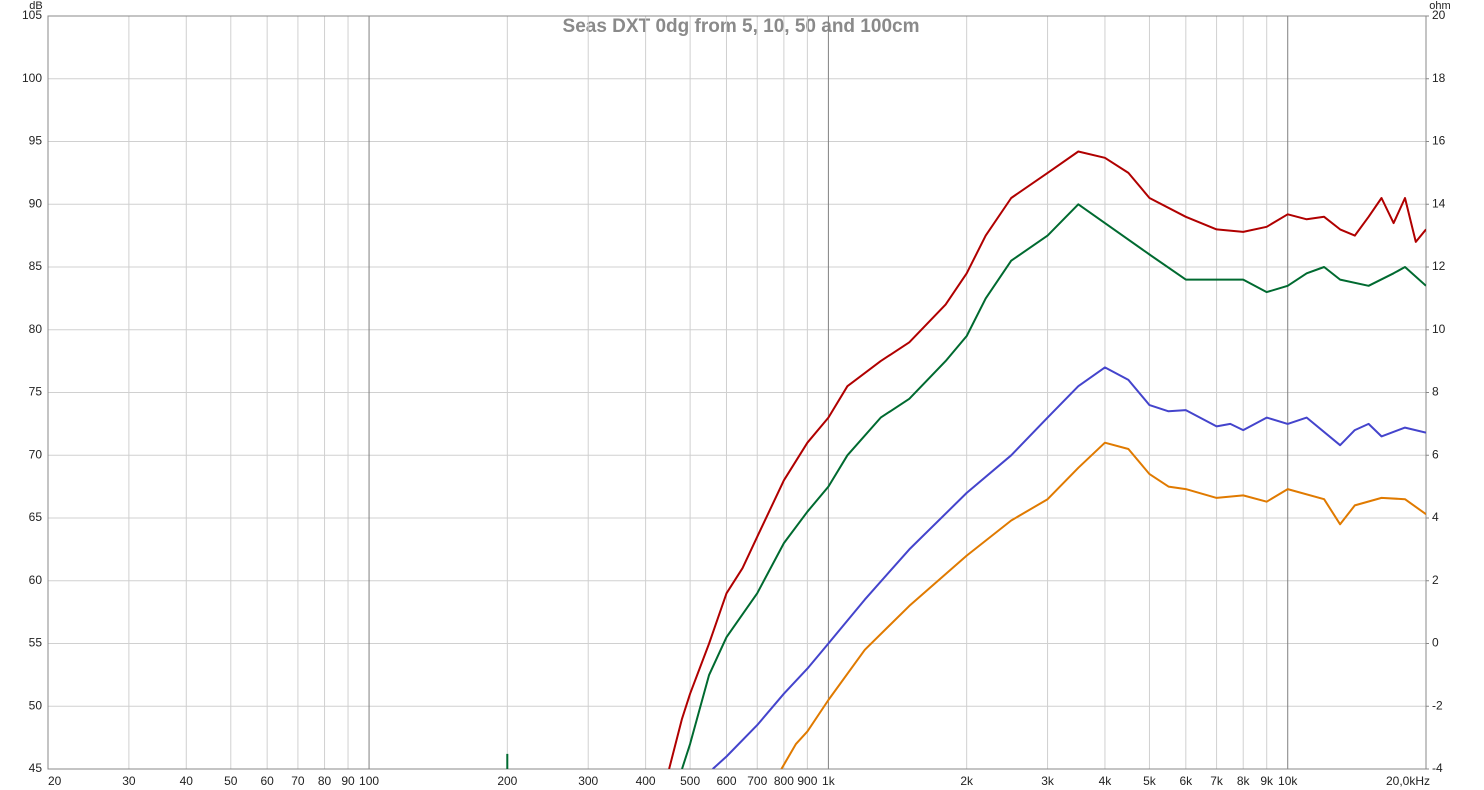  I want to click on y2-tick-label: 18, so click(1439, 78).